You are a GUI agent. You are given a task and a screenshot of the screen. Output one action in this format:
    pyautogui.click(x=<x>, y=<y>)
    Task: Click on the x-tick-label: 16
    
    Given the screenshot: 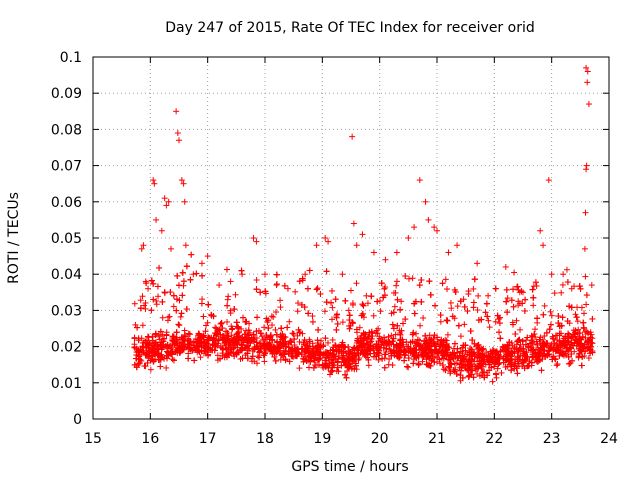 What is the action you would take?
    pyautogui.click(x=150, y=439)
    